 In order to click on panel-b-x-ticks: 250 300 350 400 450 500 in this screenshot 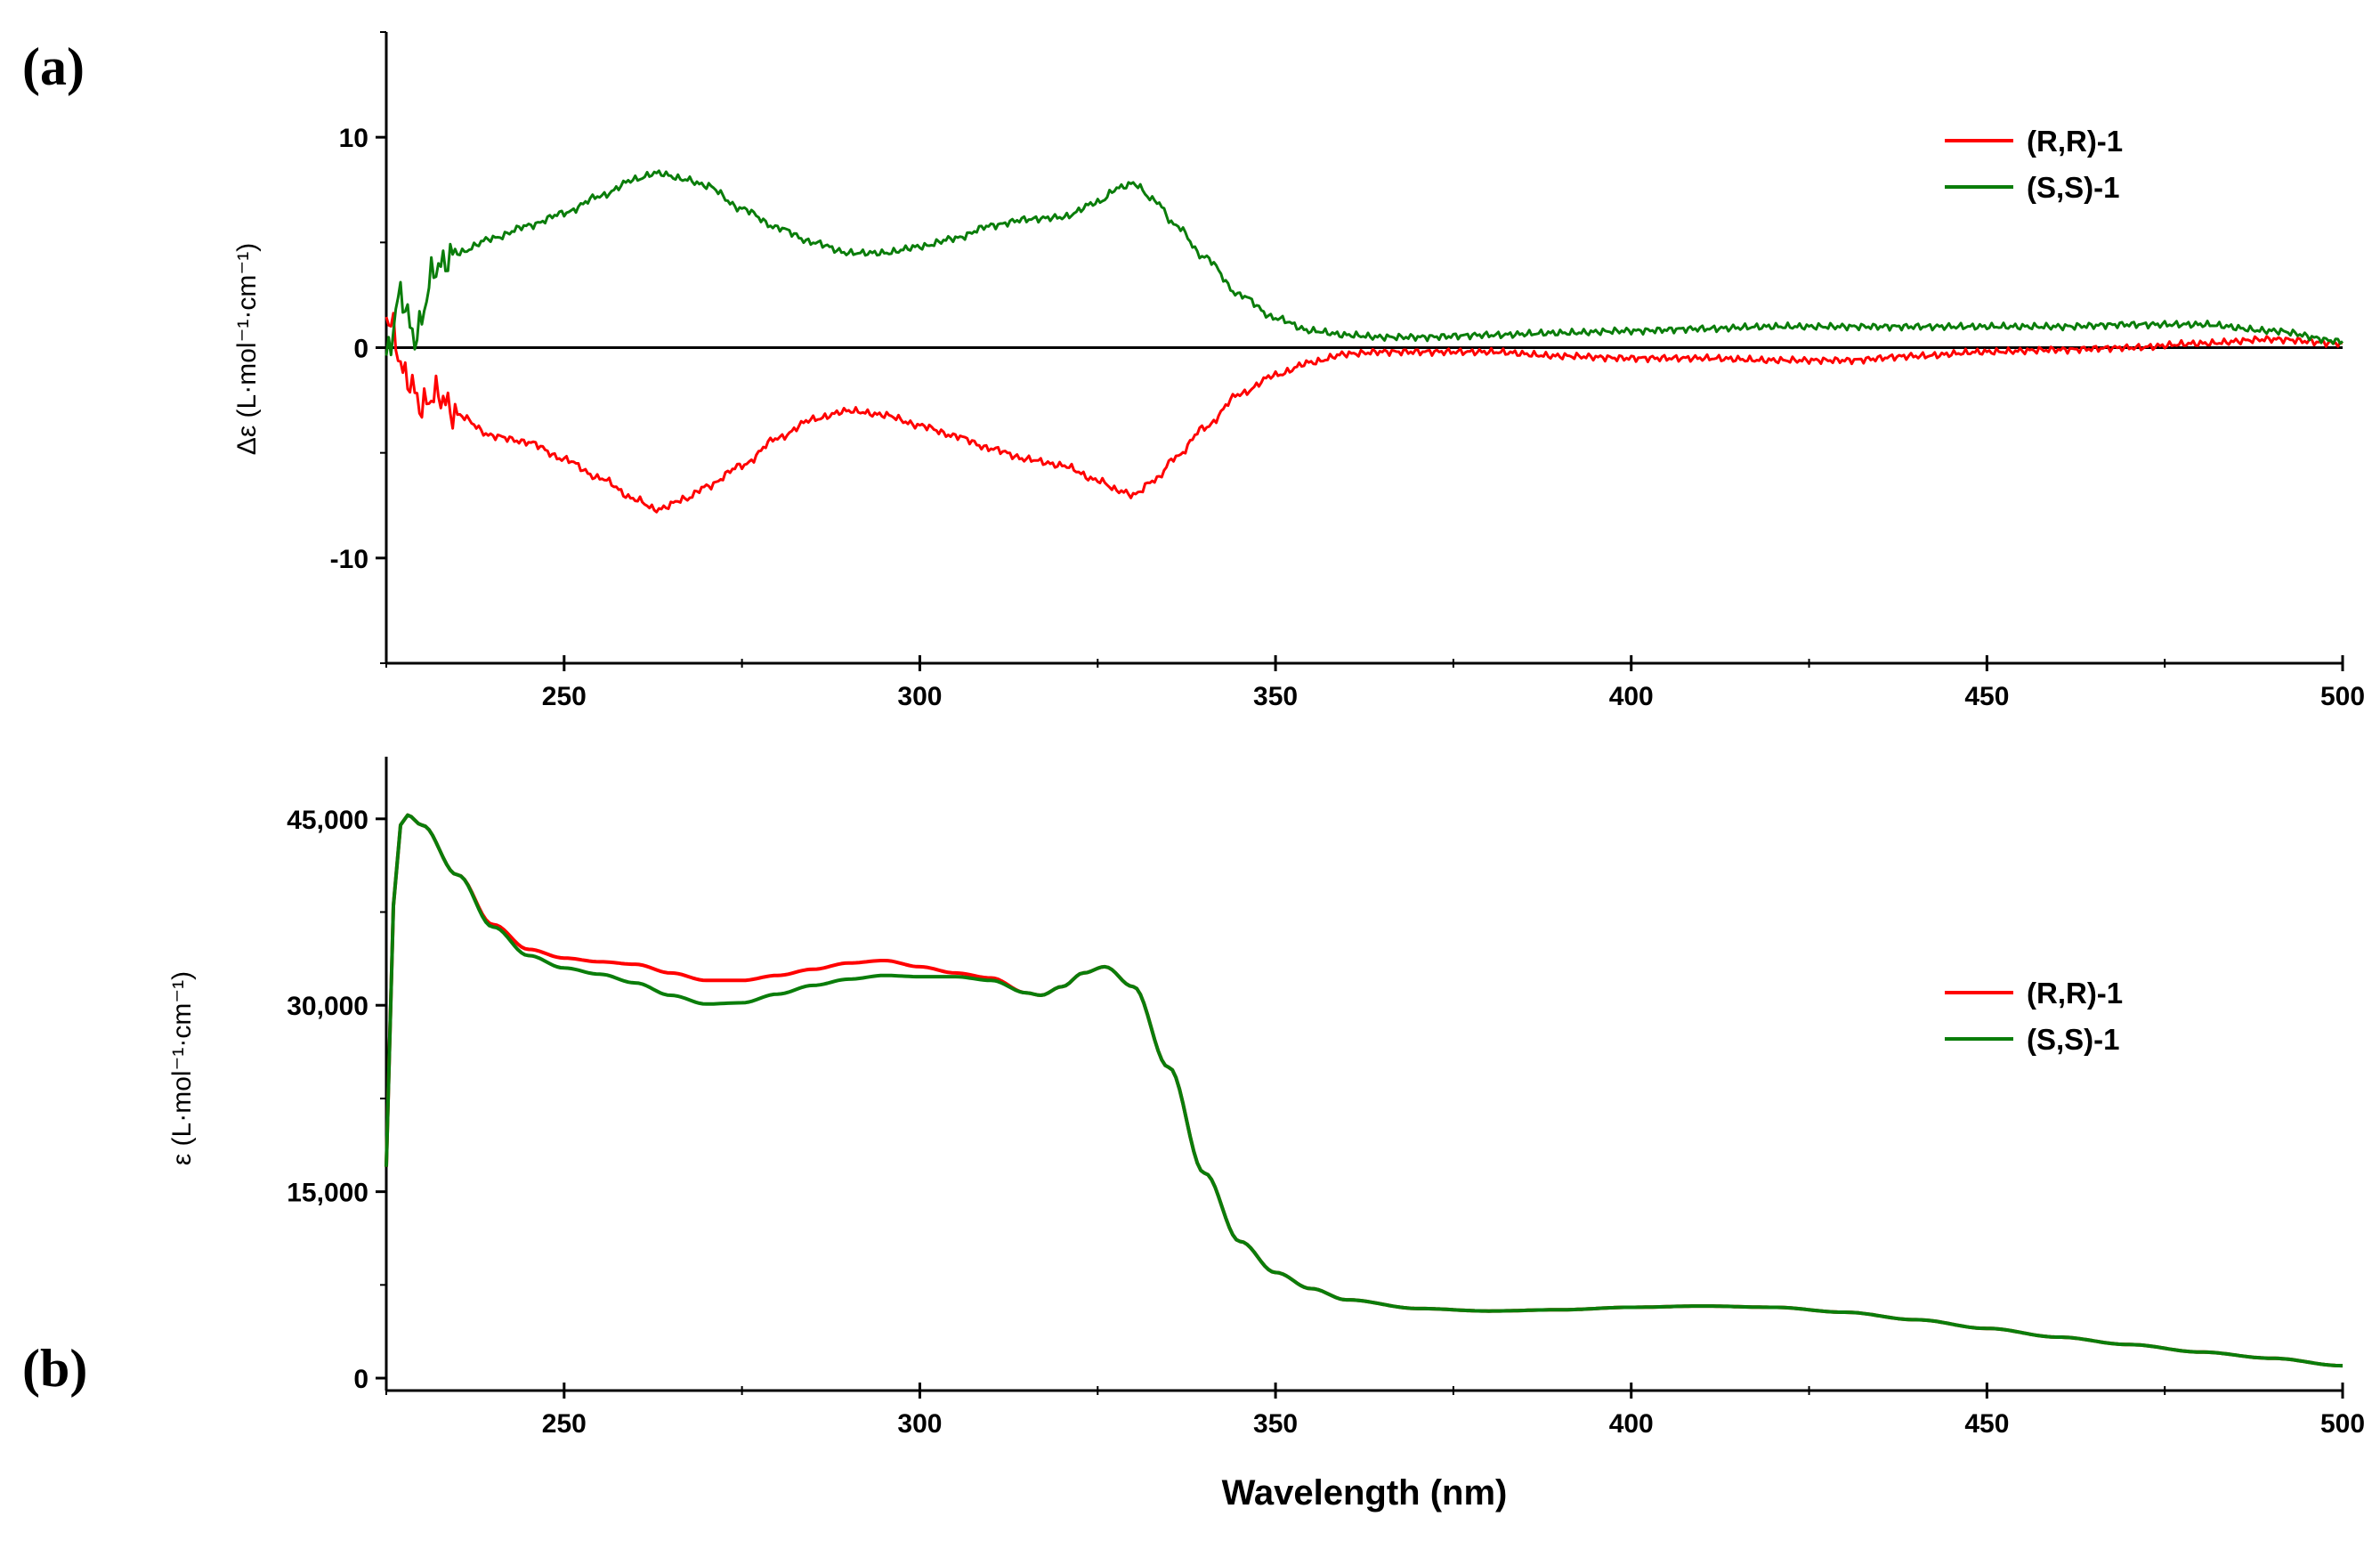, I will do `click(1375, 1411)`.